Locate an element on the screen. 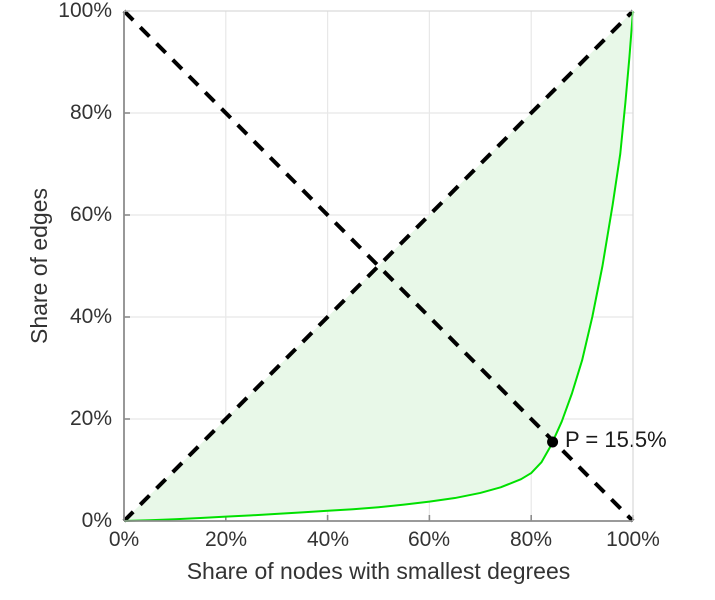 The width and height of the screenshot is (715, 600). x-tick-label-3: 60% is located at coordinates (429, 539).